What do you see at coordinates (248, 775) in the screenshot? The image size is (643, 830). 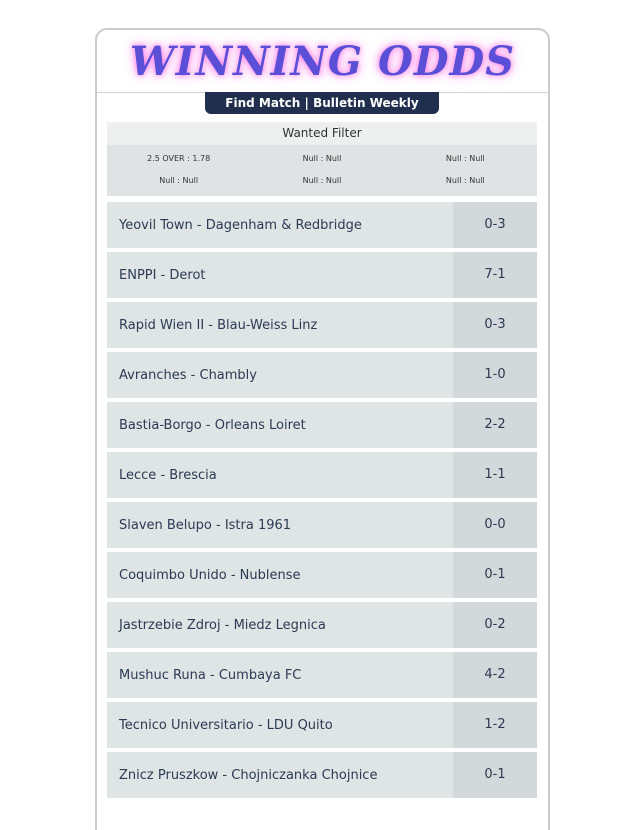 I see `match-teams: Znicz Pruszkow - Chojniczanka Chojnice` at bounding box center [248, 775].